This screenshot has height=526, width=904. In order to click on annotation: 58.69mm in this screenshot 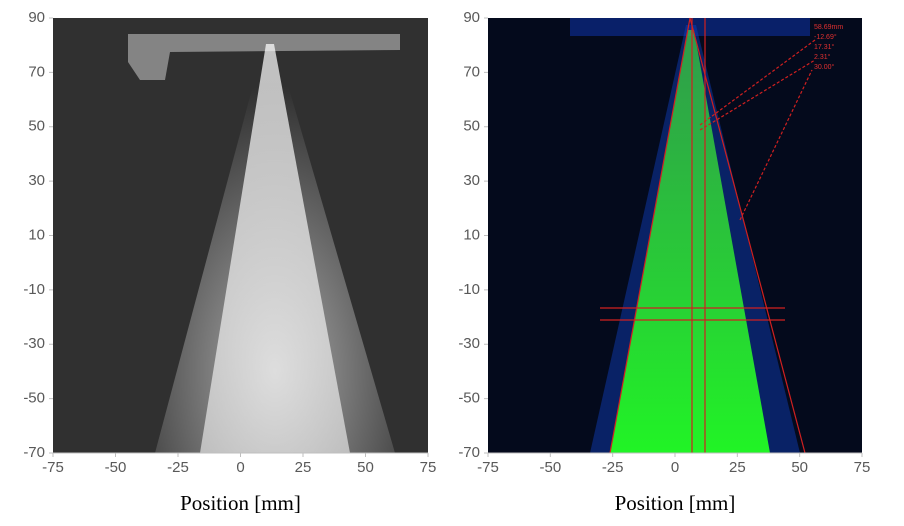, I will do `click(828, 27)`.